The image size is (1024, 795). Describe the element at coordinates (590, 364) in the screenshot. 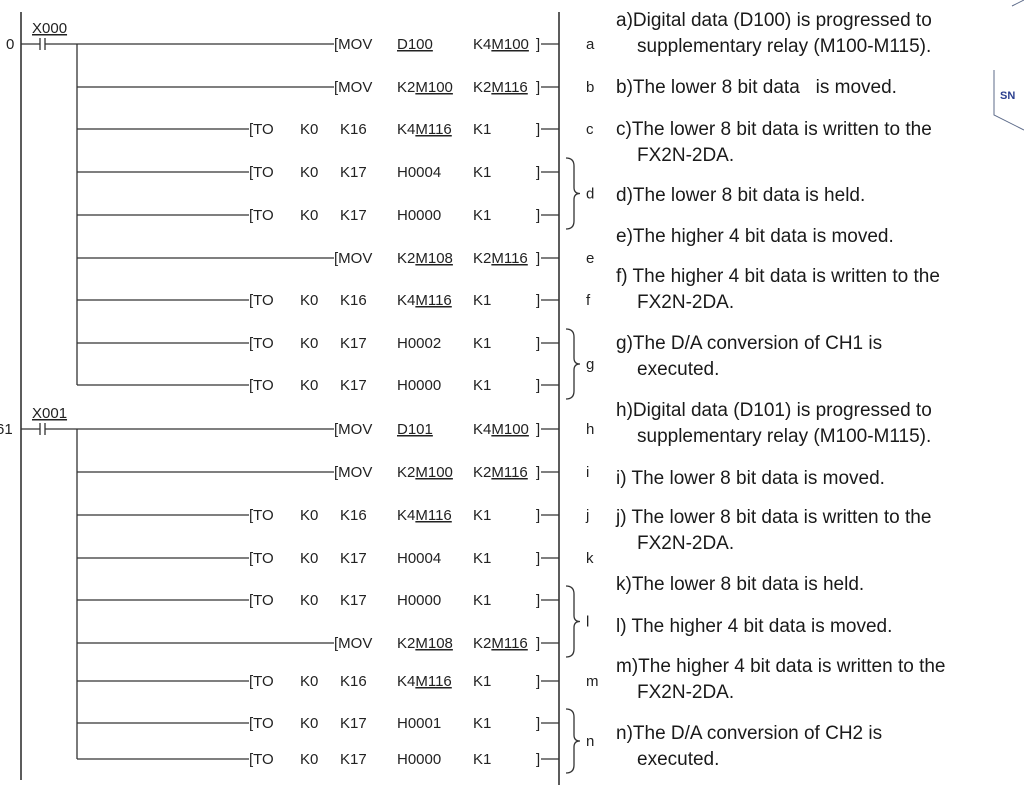

I see `step-letter: g` at that location.